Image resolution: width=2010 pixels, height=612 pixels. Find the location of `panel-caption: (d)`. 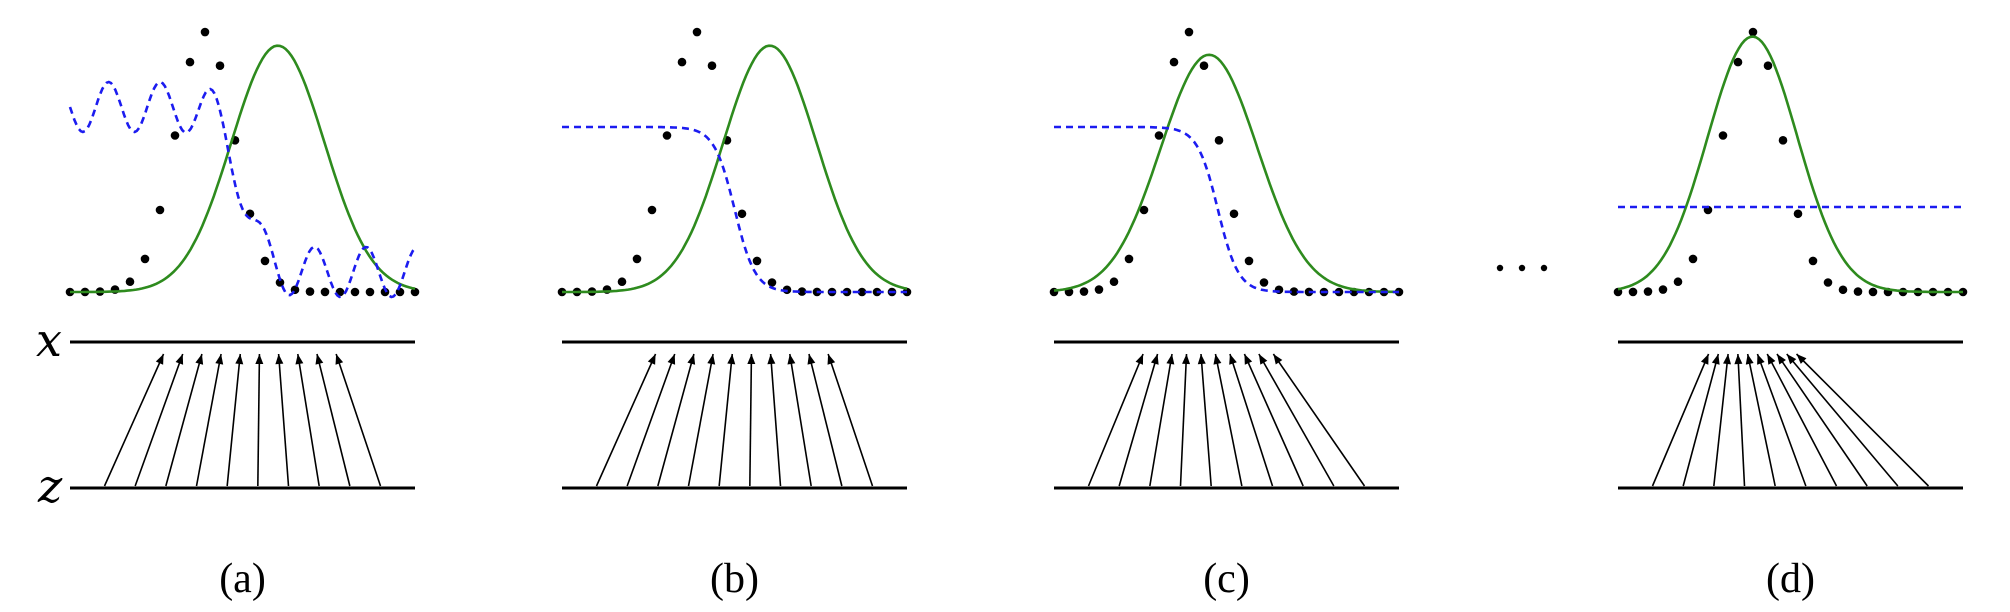

panel-caption: (d) is located at coordinates (1790, 579).